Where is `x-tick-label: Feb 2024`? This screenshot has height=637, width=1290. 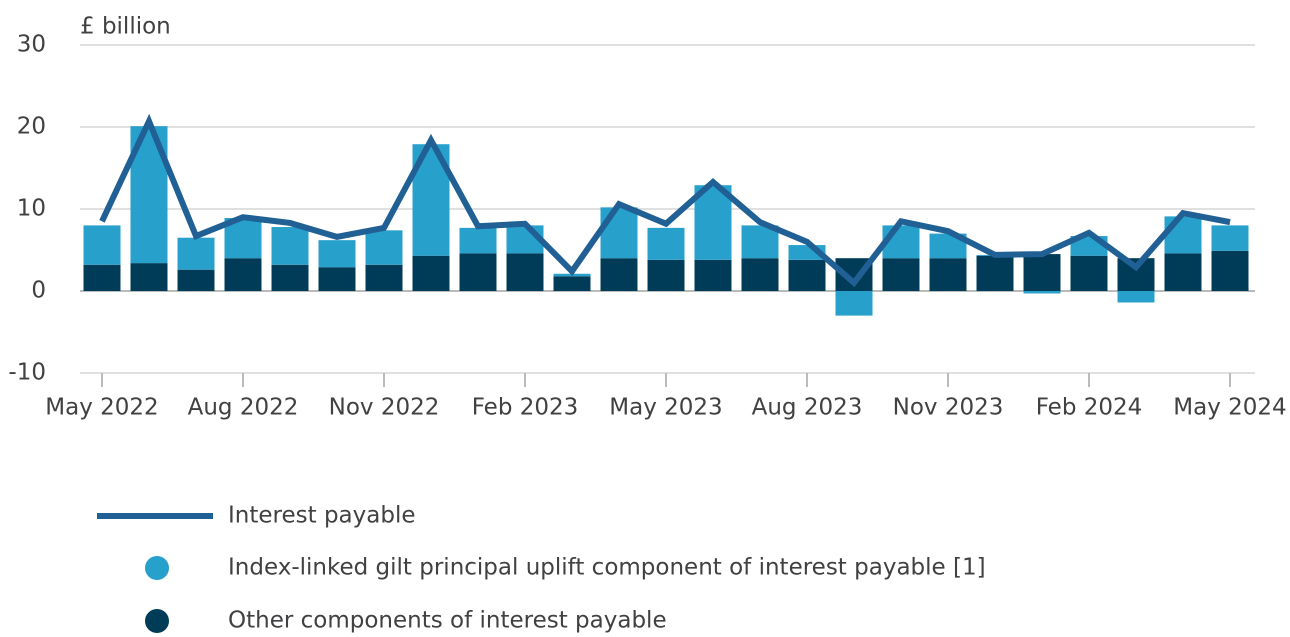
x-tick-label: Feb 2024 is located at coordinates (1089, 408).